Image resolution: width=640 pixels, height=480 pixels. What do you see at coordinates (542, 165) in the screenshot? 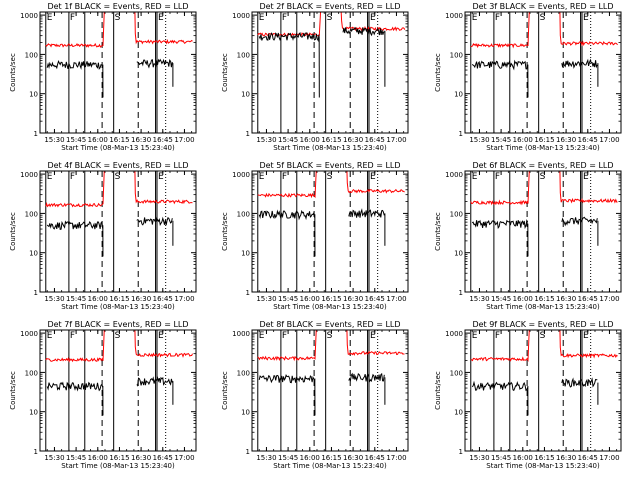
I see `panel-title: Det 6f BLACK = Events, RED = LLD` at bounding box center [542, 165].